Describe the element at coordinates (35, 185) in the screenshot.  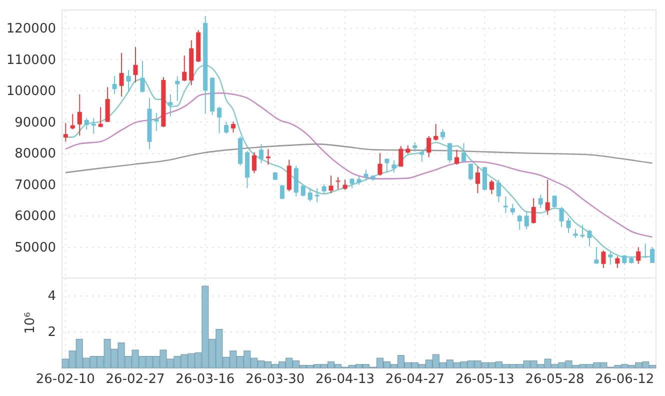
I see `y-tick-label: 70000` at that location.